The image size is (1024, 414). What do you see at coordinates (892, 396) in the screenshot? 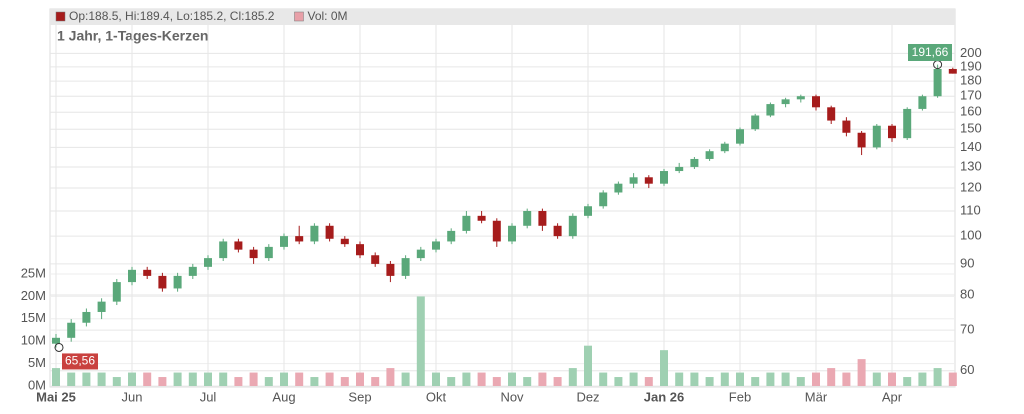
I see `x-tick-label: Apr` at bounding box center [892, 396].